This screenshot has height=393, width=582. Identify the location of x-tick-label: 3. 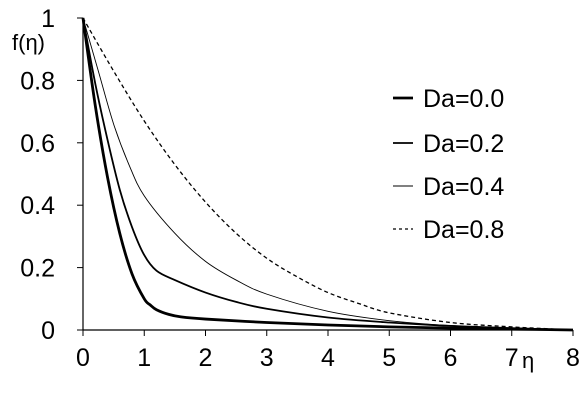
(267, 358).